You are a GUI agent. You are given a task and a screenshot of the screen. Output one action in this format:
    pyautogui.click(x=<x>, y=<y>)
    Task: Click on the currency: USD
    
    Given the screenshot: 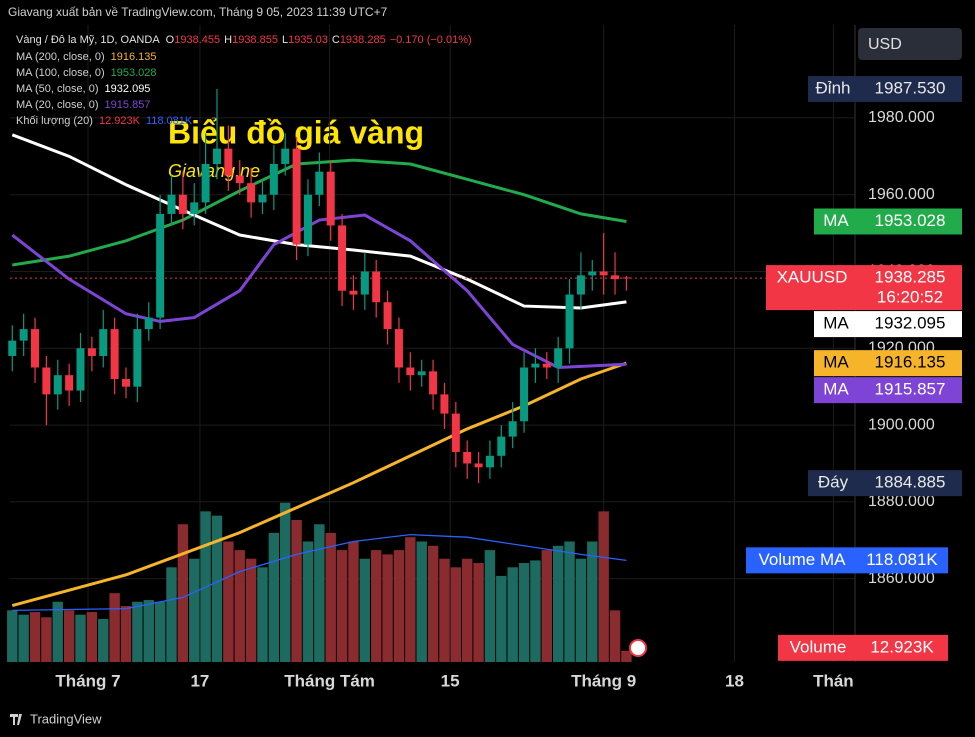 What is the action you would take?
    pyautogui.click(x=885, y=44)
    